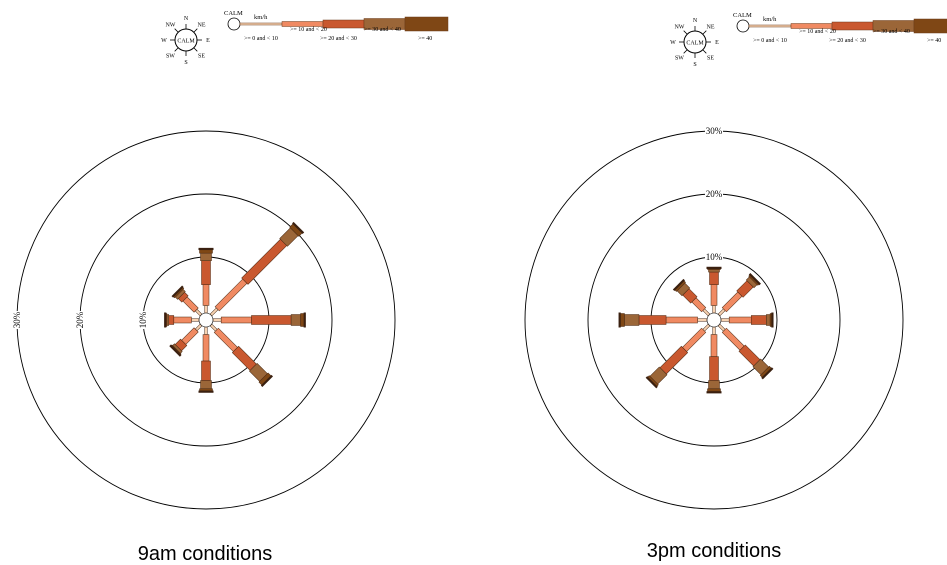  What do you see at coordinates (241, 355) in the screenshot?
I see `arm-se` at bounding box center [241, 355].